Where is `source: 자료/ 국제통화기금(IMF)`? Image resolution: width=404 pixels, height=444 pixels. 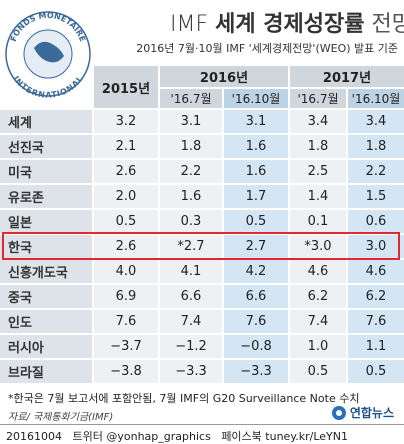
source: 자료/ 국제통화기금(IMF) is located at coordinates (61, 417).